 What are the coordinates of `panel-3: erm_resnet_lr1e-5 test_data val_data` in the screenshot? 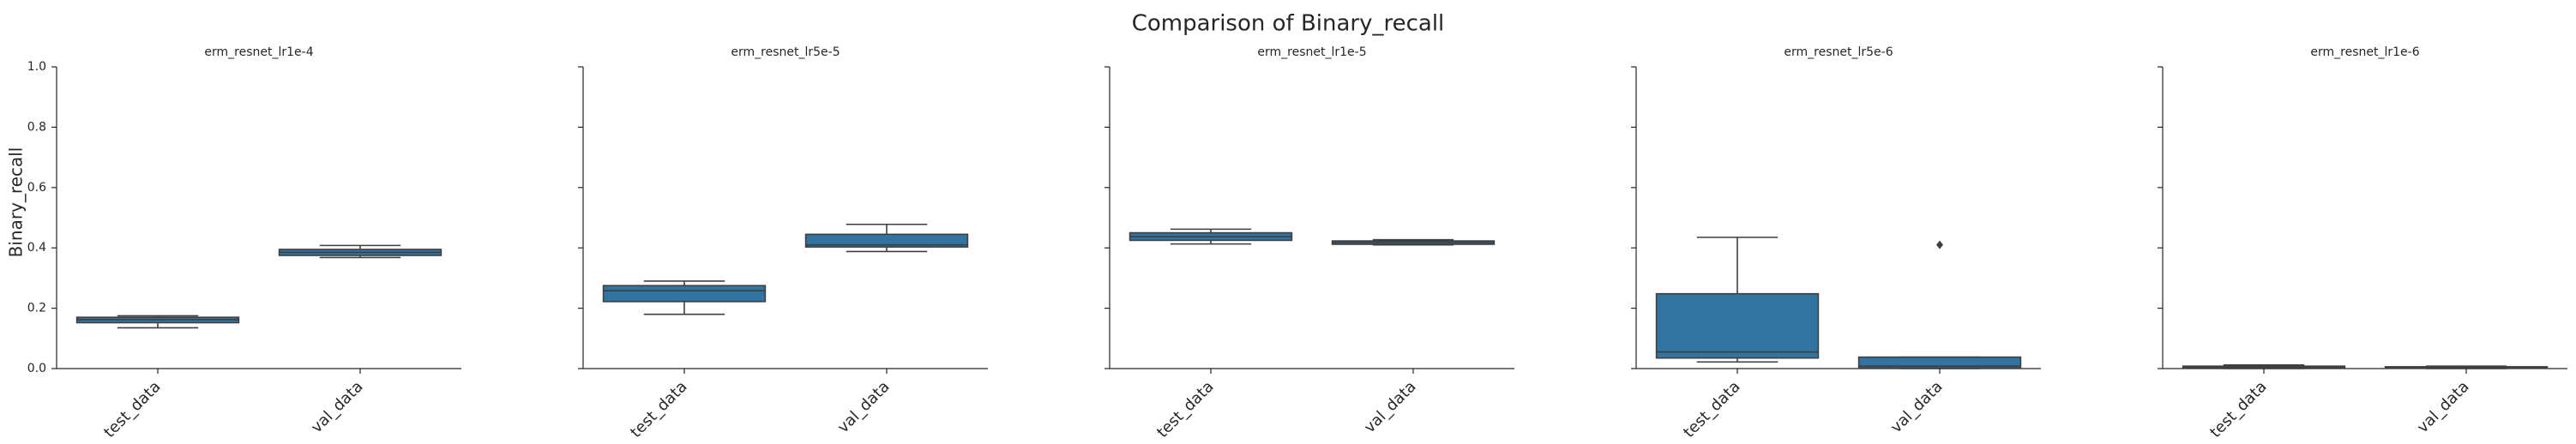 It's located at (1309, 243).